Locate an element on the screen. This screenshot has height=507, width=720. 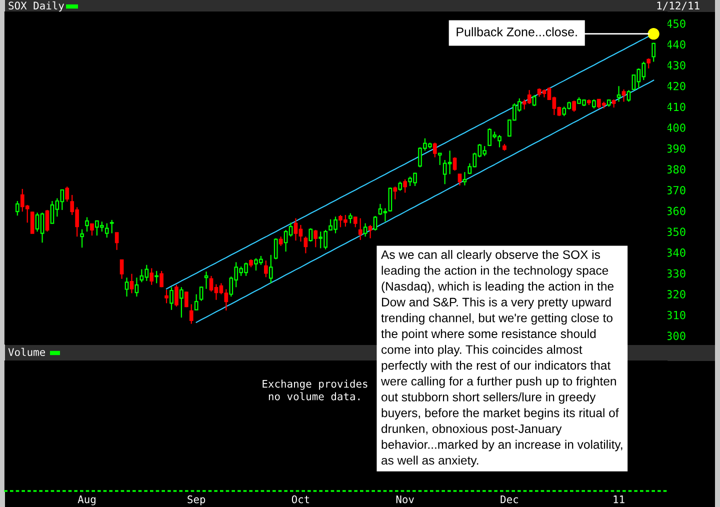
y-tick-label: 420 is located at coordinates (676, 86).